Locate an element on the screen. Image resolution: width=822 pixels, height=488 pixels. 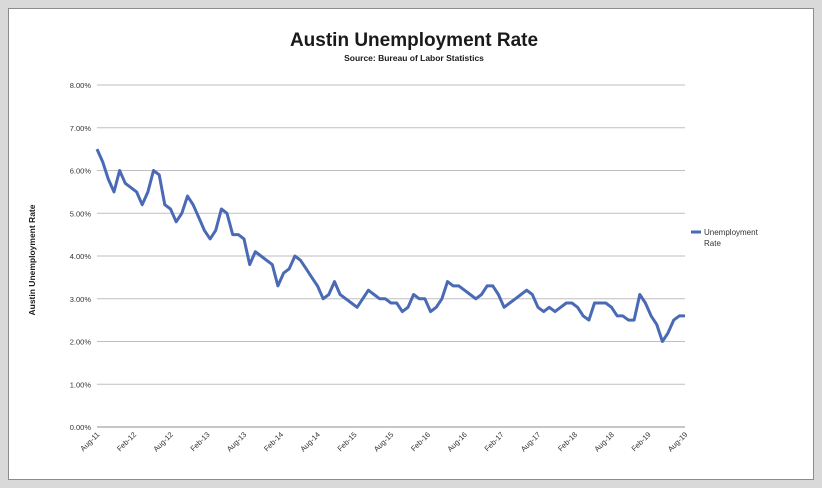
x-tick-label: Feb-15 is located at coordinates (346, 441).